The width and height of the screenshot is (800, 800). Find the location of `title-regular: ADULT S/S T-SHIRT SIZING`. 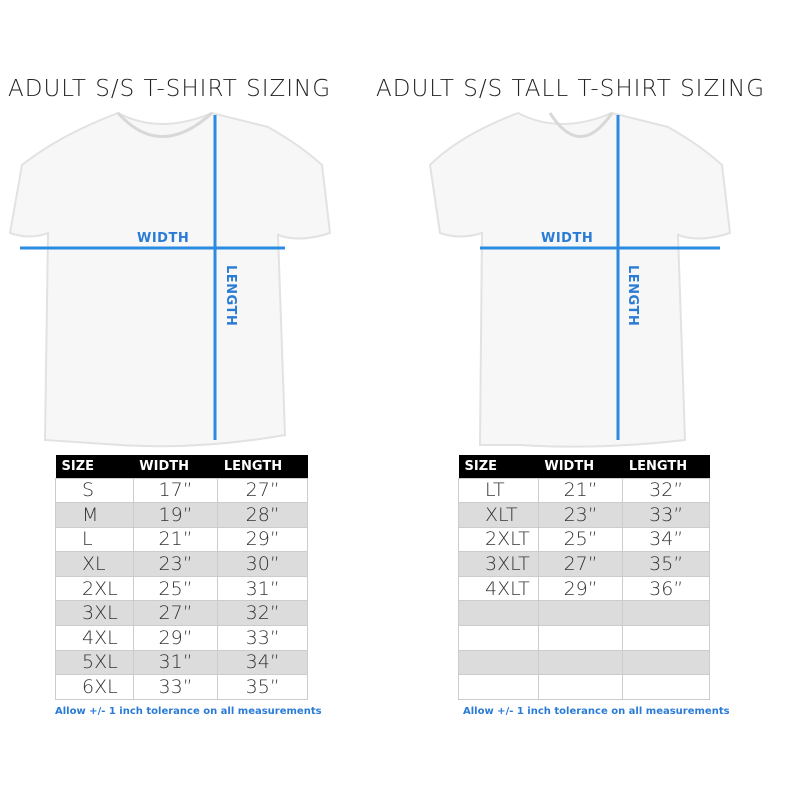

title-regular: ADULT S/S T-SHIRT SIZING is located at coordinates (170, 89).